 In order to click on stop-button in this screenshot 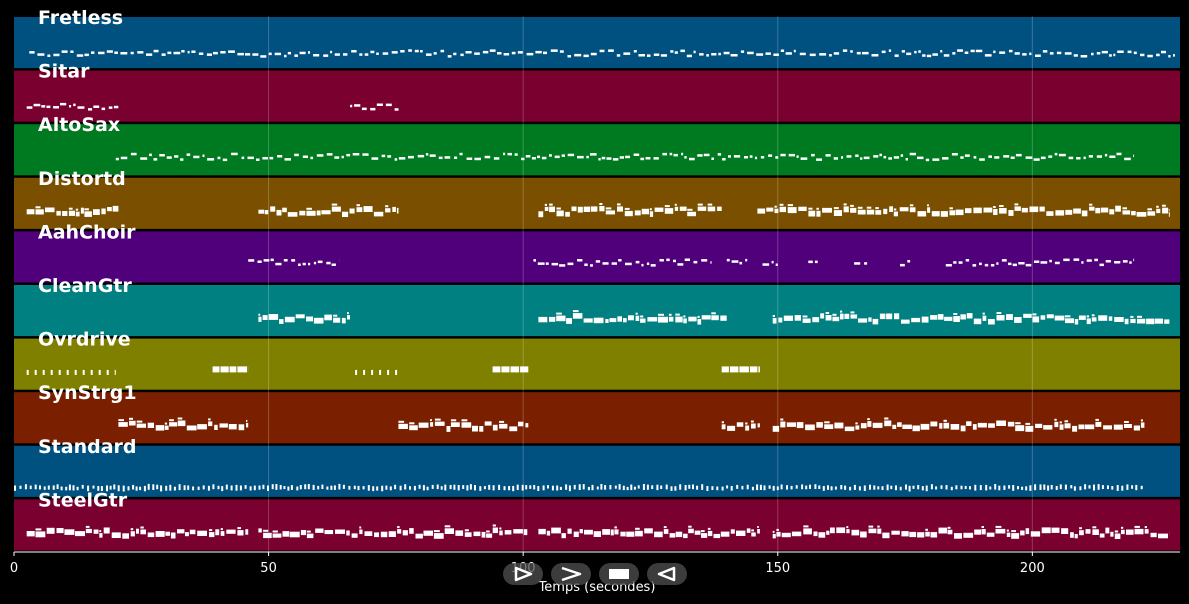, I will do `click(619, 574)`.